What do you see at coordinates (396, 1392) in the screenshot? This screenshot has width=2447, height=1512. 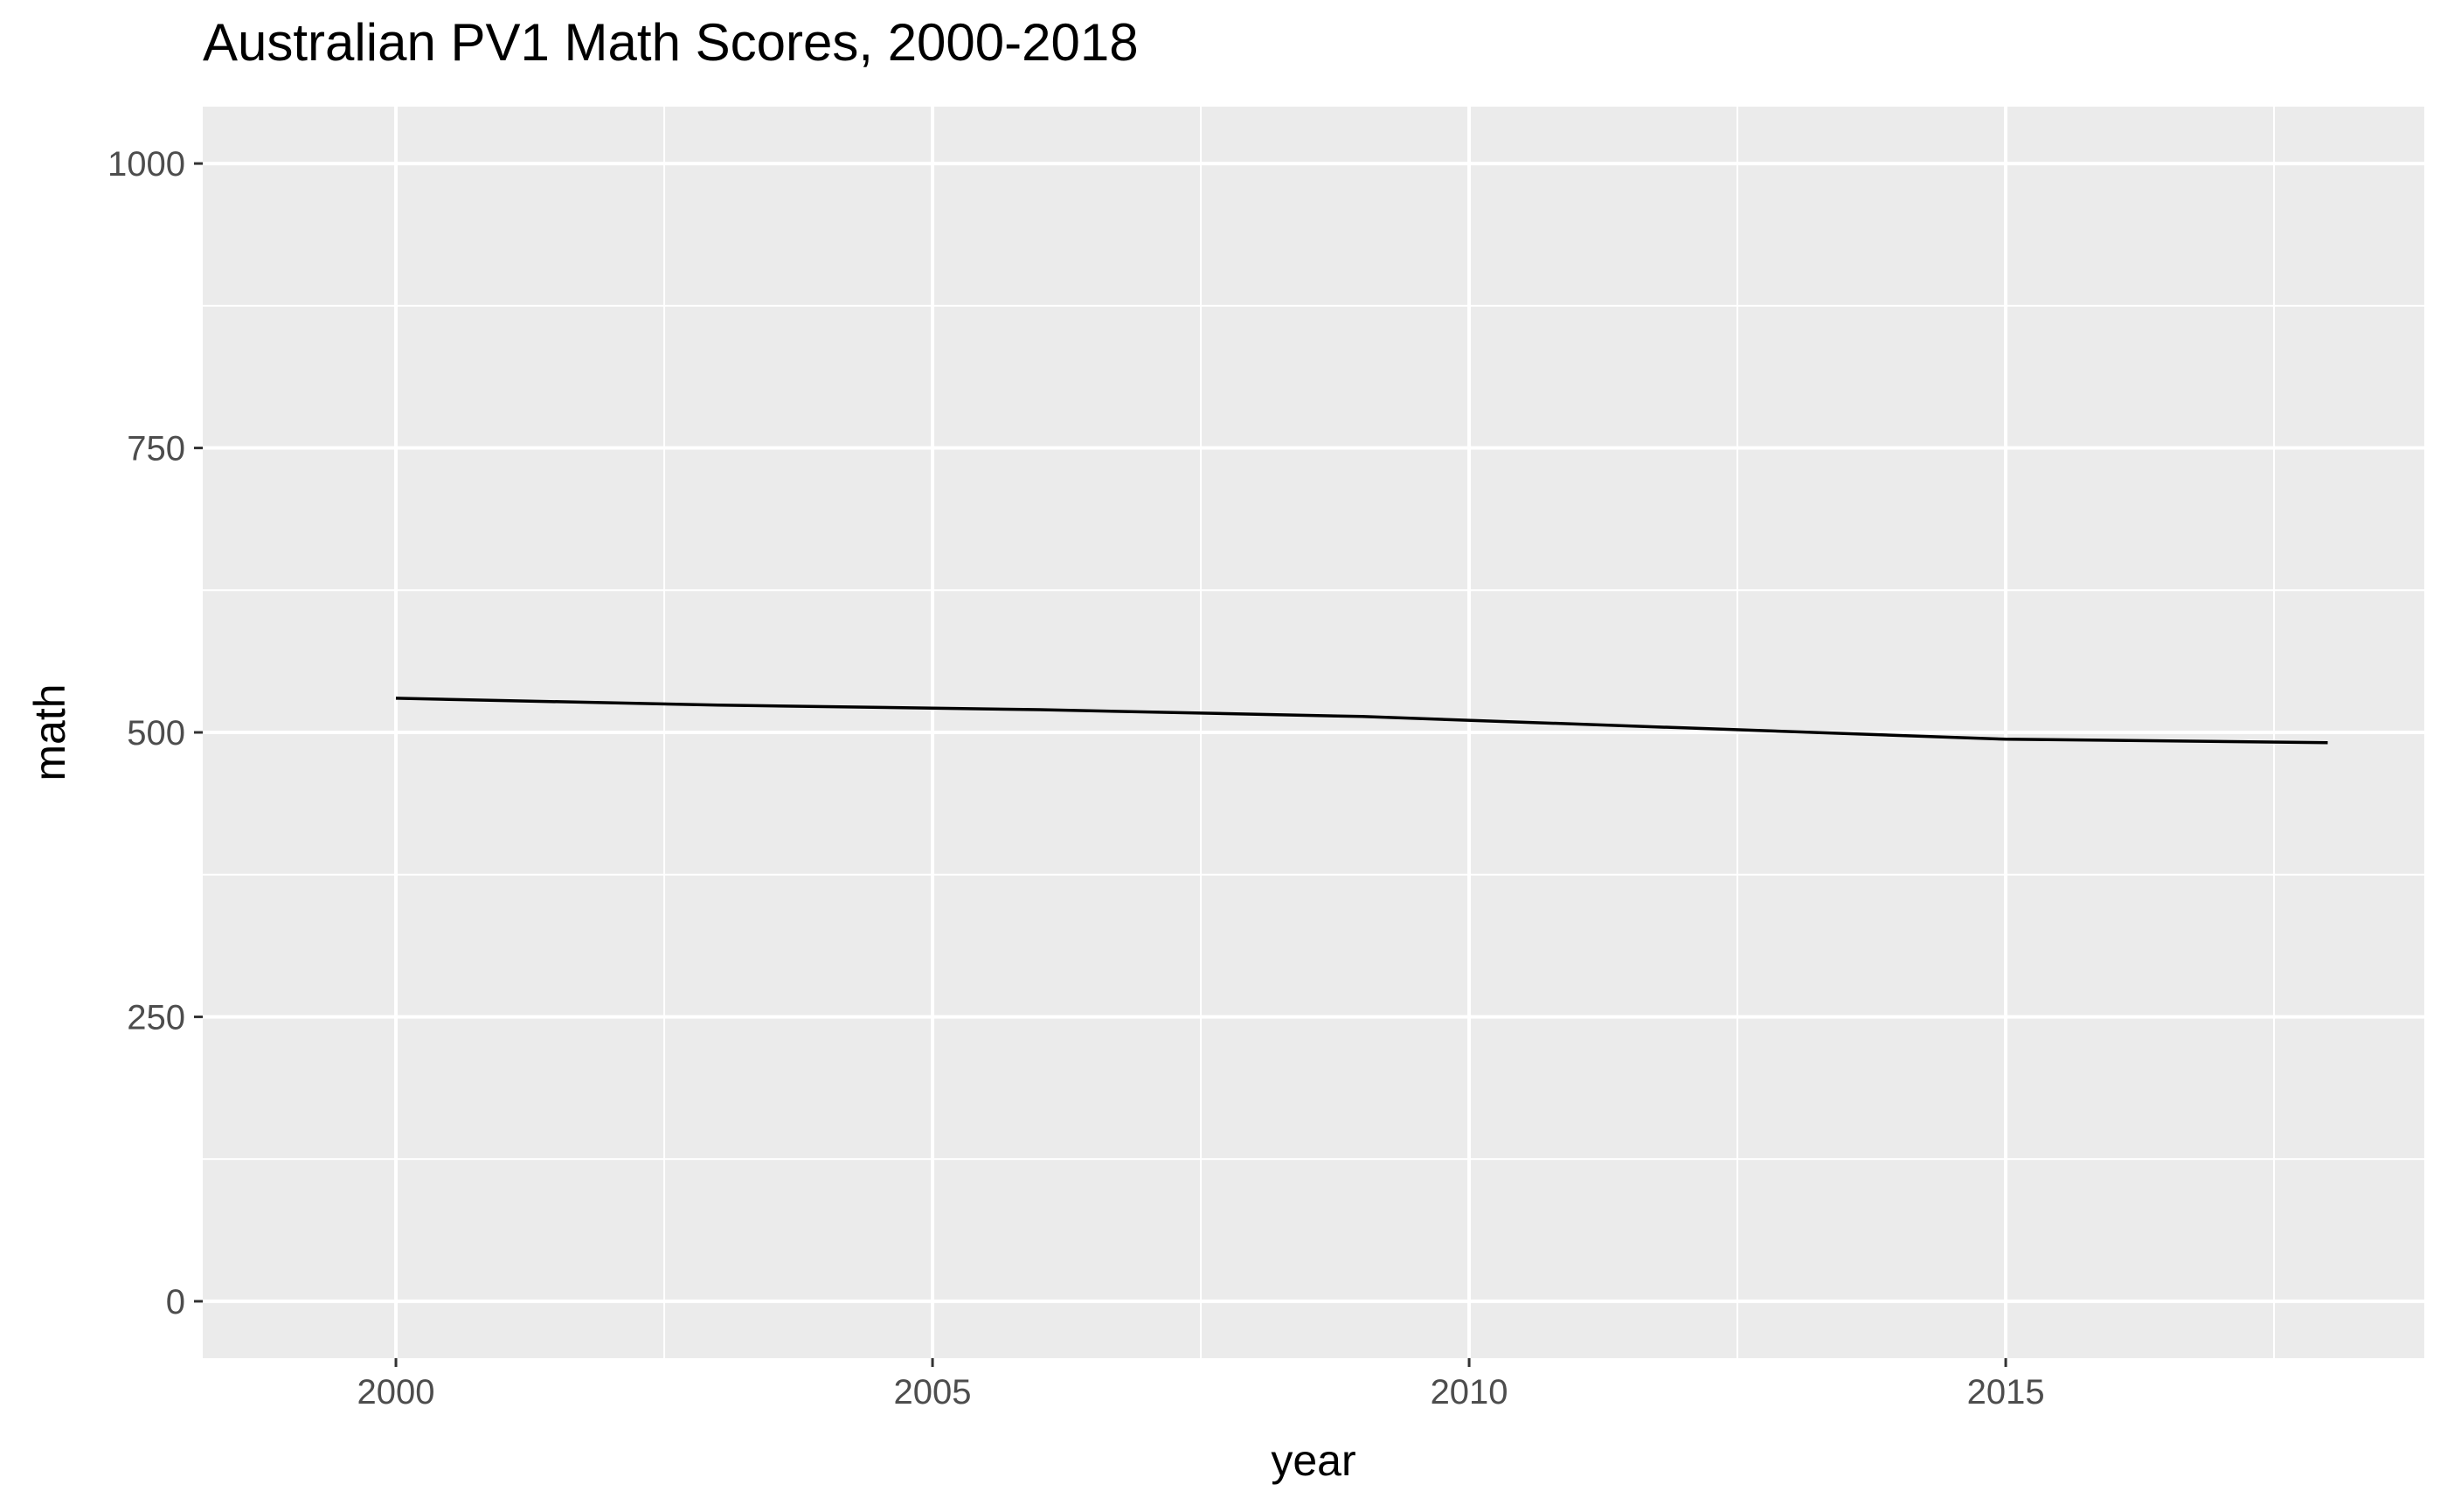 I see `x-tick-label: 2000` at bounding box center [396, 1392].